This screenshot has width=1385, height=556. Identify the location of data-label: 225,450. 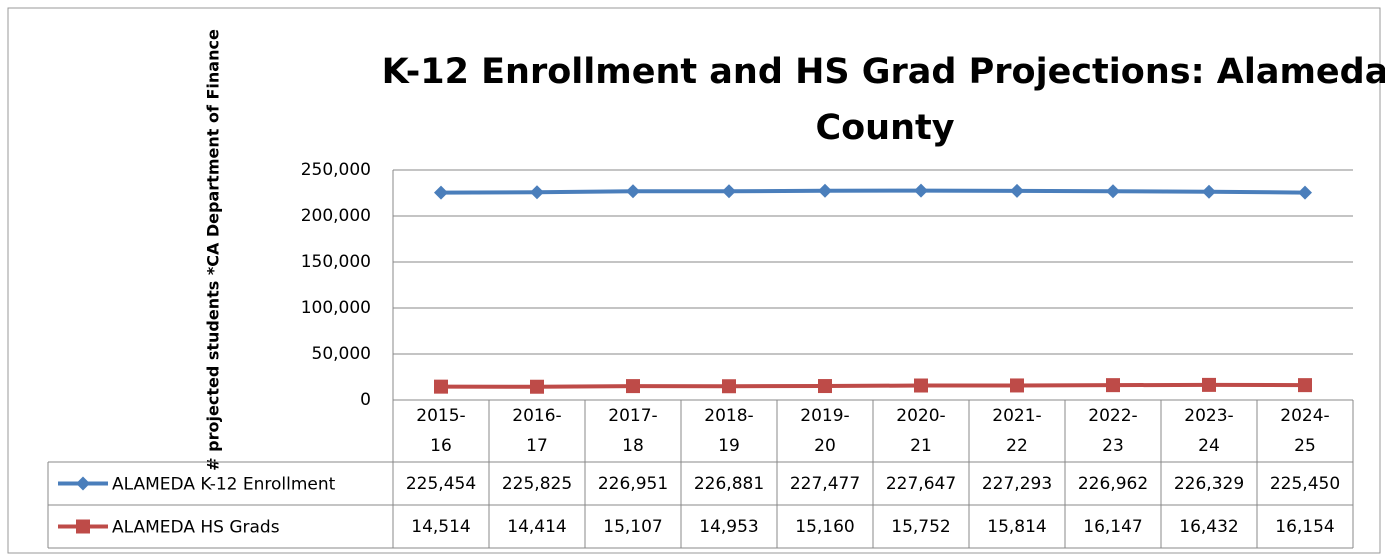
(1305, 483).